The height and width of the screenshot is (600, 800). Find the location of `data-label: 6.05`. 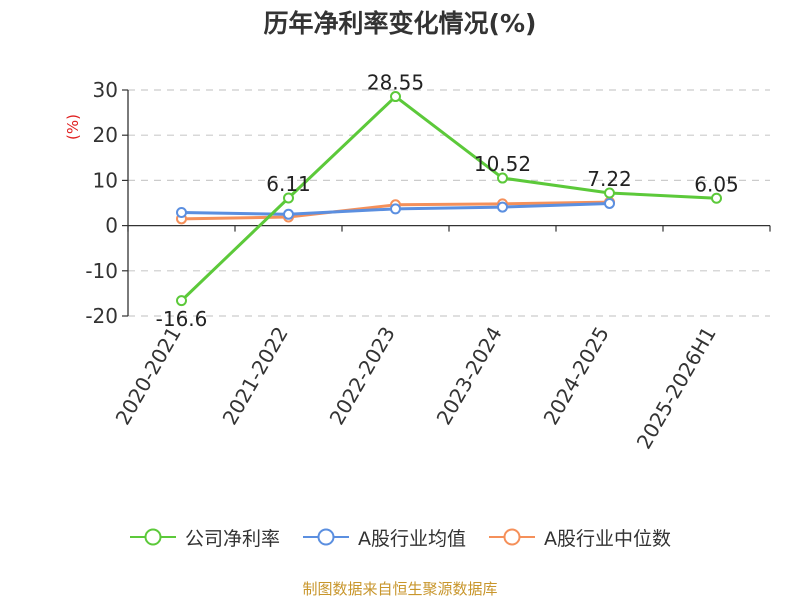

data-label: 6.05 is located at coordinates (716, 184).